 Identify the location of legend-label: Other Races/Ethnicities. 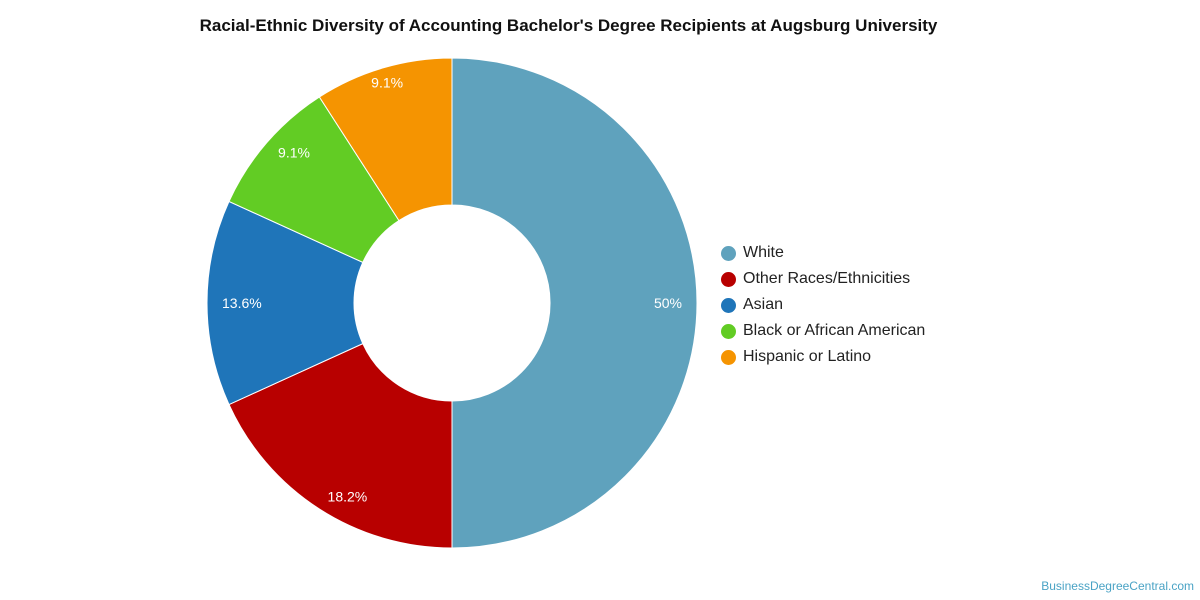
(827, 278).